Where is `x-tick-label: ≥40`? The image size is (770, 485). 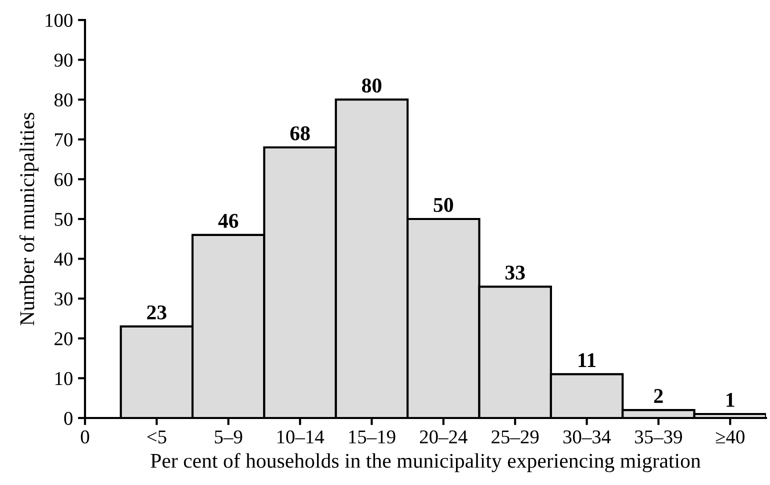
x-tick-label: ≥40 is located at coordinates (730, 437).